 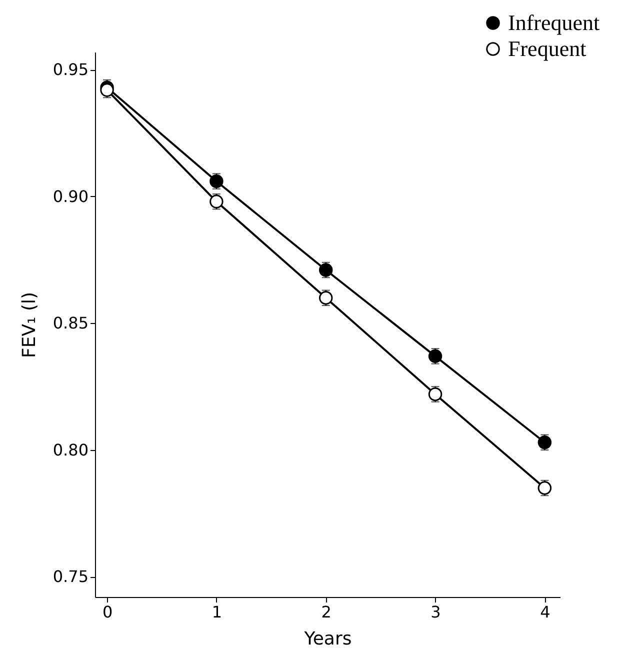 I want to click on y-tick-label: 0.95, so click(x=70, y=70).